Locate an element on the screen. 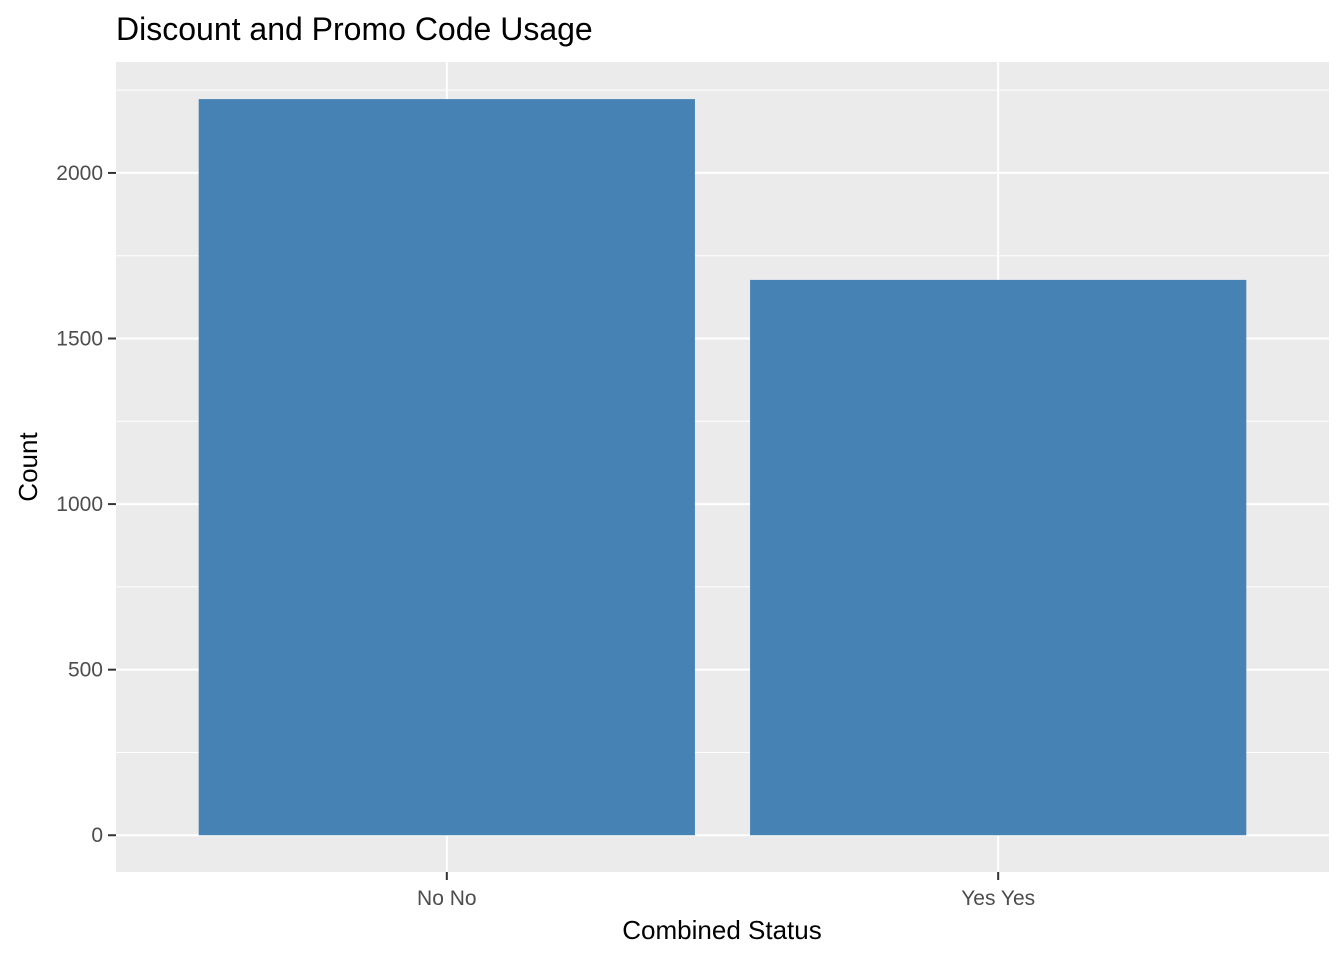  x-axis: No No Yes Yes is located at coordinates (726, 891).